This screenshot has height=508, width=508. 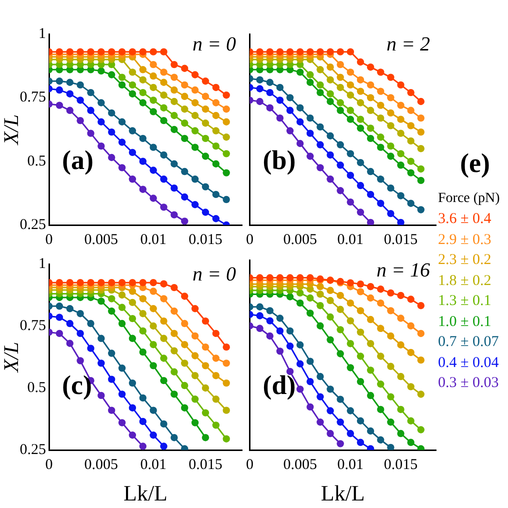 What do you see at coordinates (469, 383) in the screenshot?
I see `text: 0.3 ± 0.03` at bounding box center [469, 383].